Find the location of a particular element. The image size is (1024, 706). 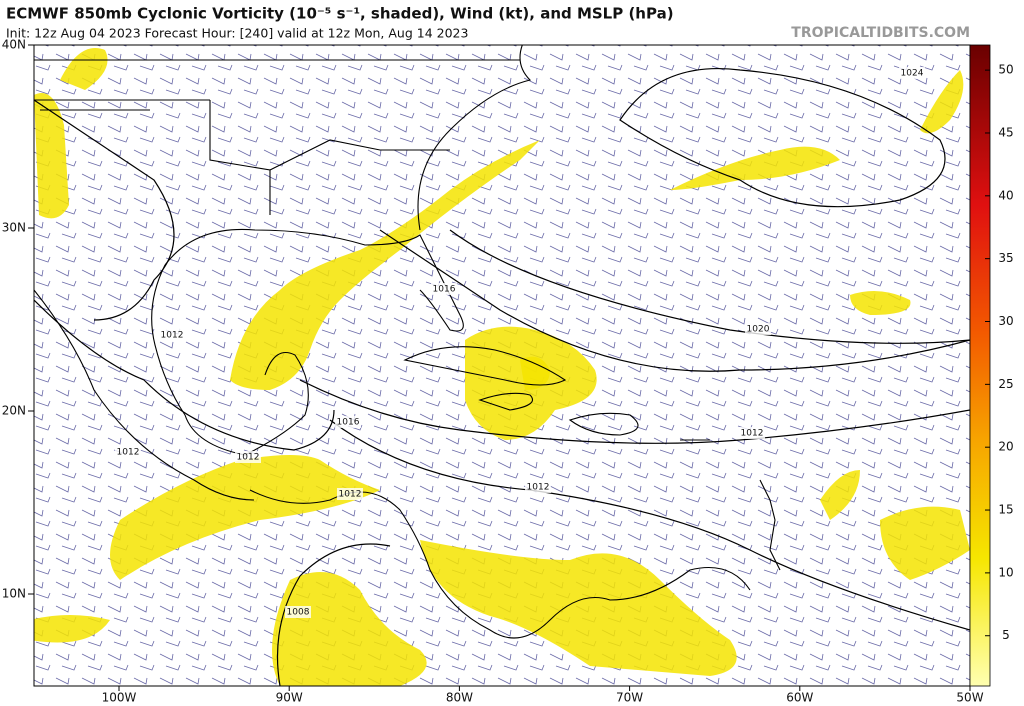

colorbar-tick-label: 35 is located at coordinates (1005, 258).